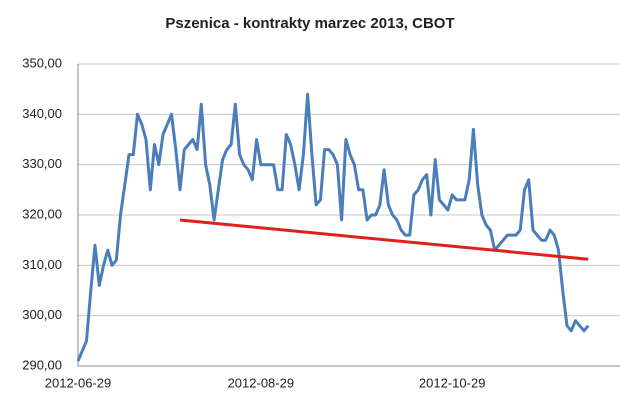 Image resolution: width=620 pixels, height=413 pixels. I want to click on x-tick-label: 2012-06-29, so click(78, 382).